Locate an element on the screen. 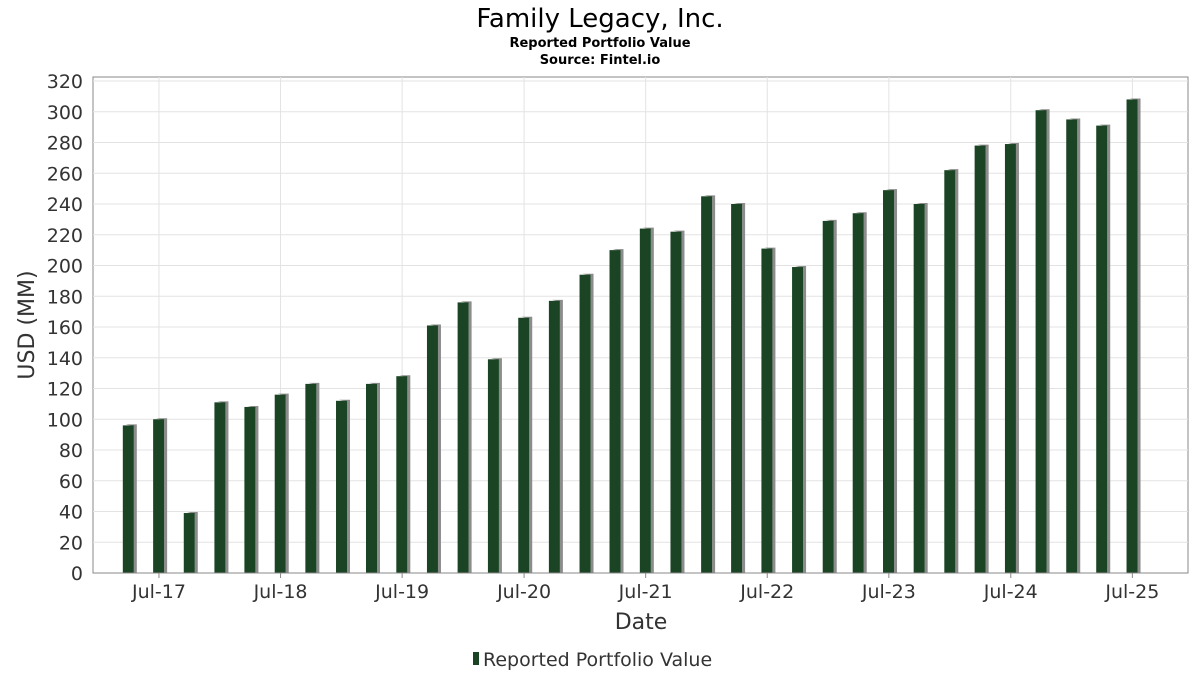 The height and width of the screenshot is (675, 1200). y-axis-label: USD (MM) is located at coordinates (27, 324).